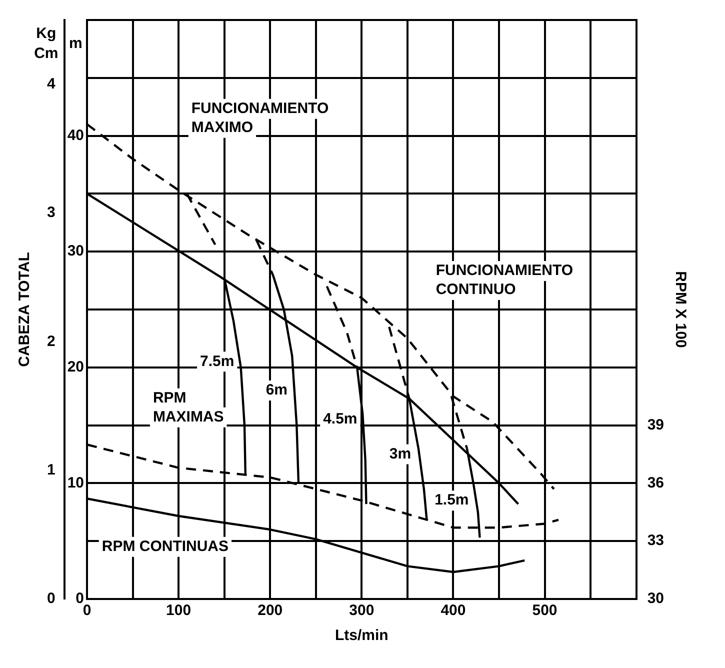  Describe the element at coordinates (165, 547) in the screenshot. I see `annotation: RPM CONTINUAS` at that location.